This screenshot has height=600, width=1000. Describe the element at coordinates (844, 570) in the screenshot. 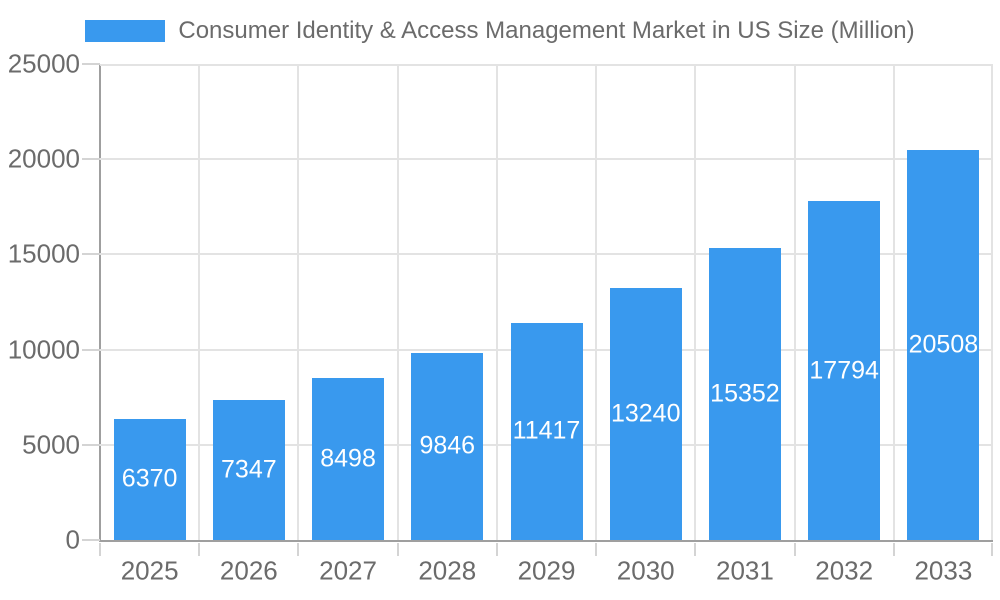

I see `x-tick-label: 2032` at that location.